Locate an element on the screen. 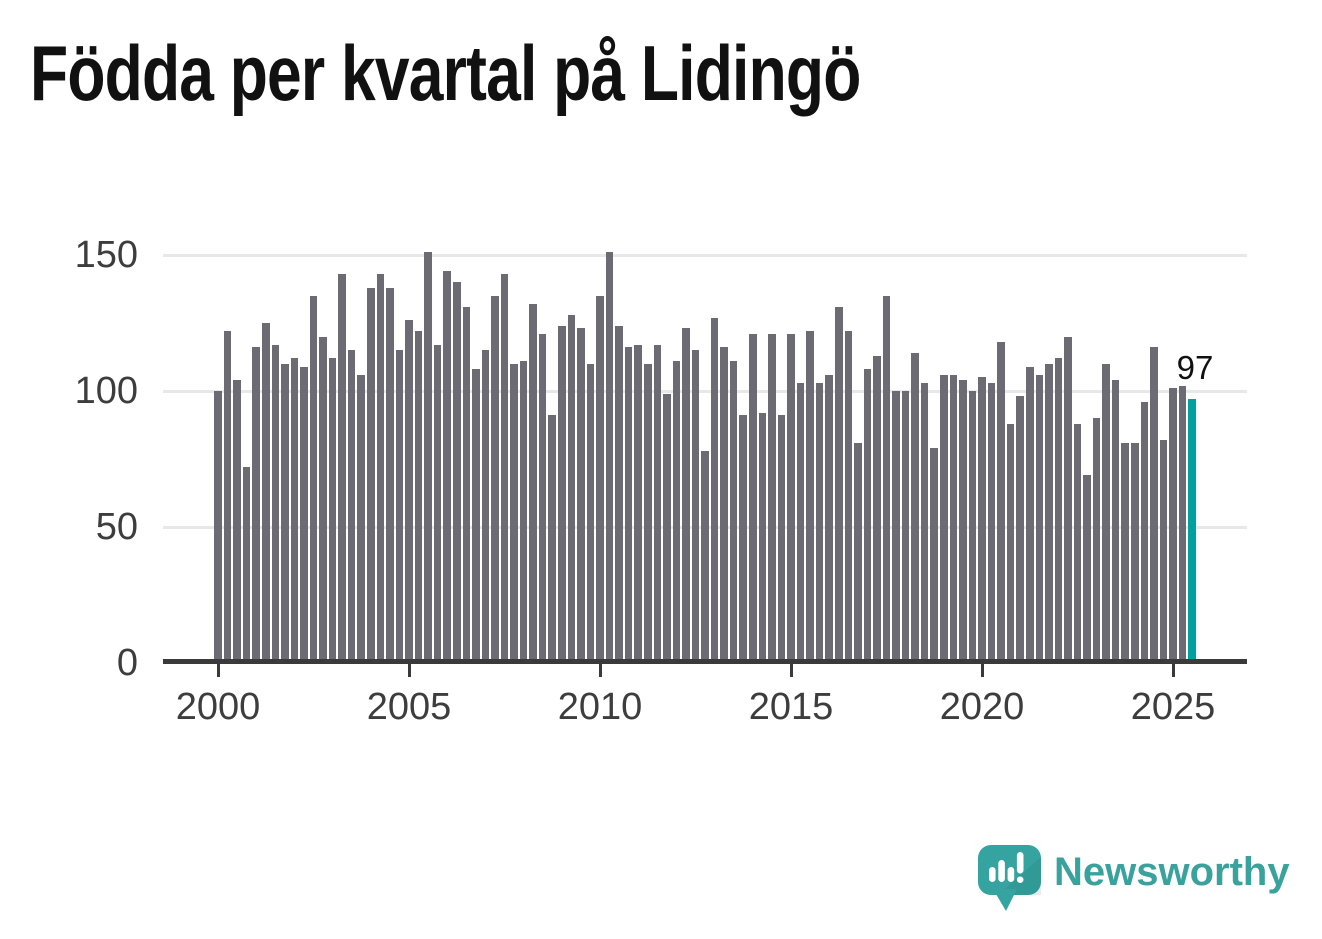 Image resolution: width=1322 pixels, height=939 pixels. bar-2007-q3 is located at coordinates (504, 468).